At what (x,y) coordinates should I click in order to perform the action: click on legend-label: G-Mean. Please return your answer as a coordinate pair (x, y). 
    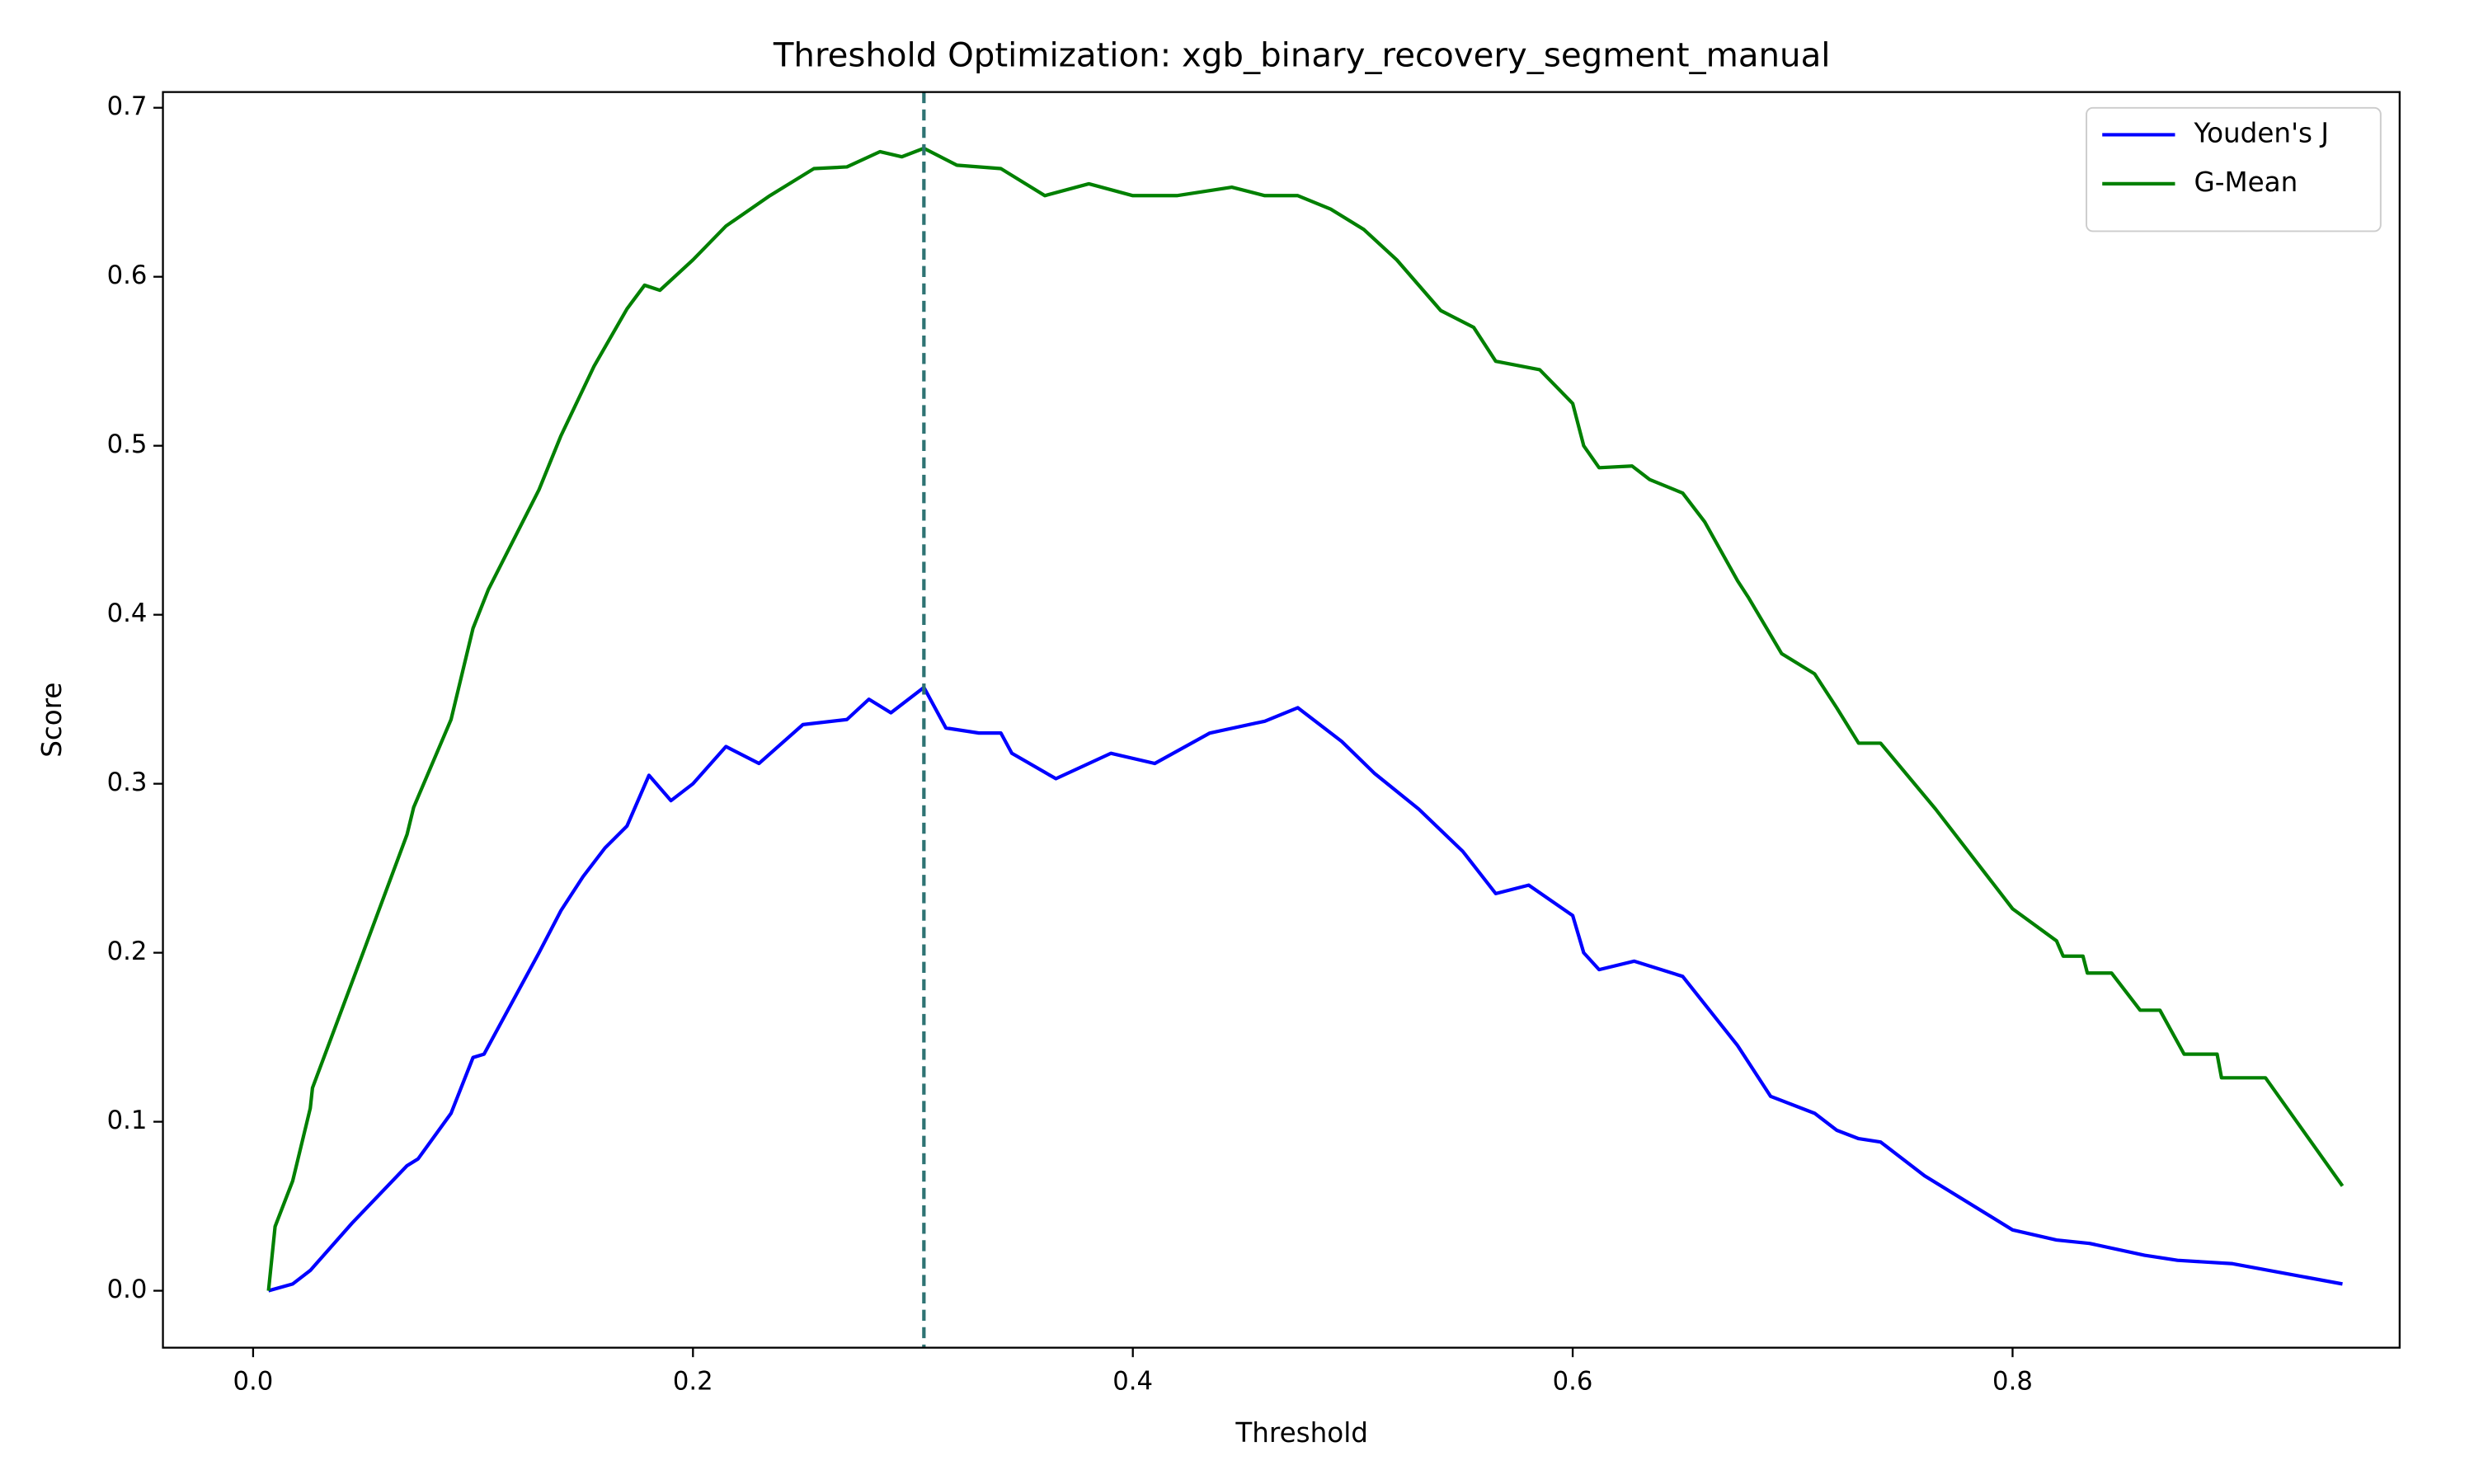
    Looking at the image, I should click on (2246, 182).